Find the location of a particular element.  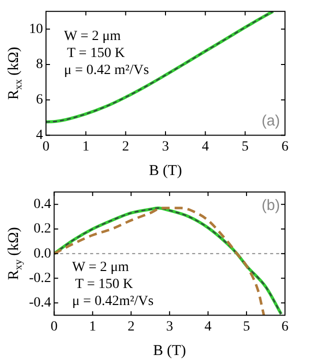

y-tick-label: 0.2 is located at coordinates (43, 229).